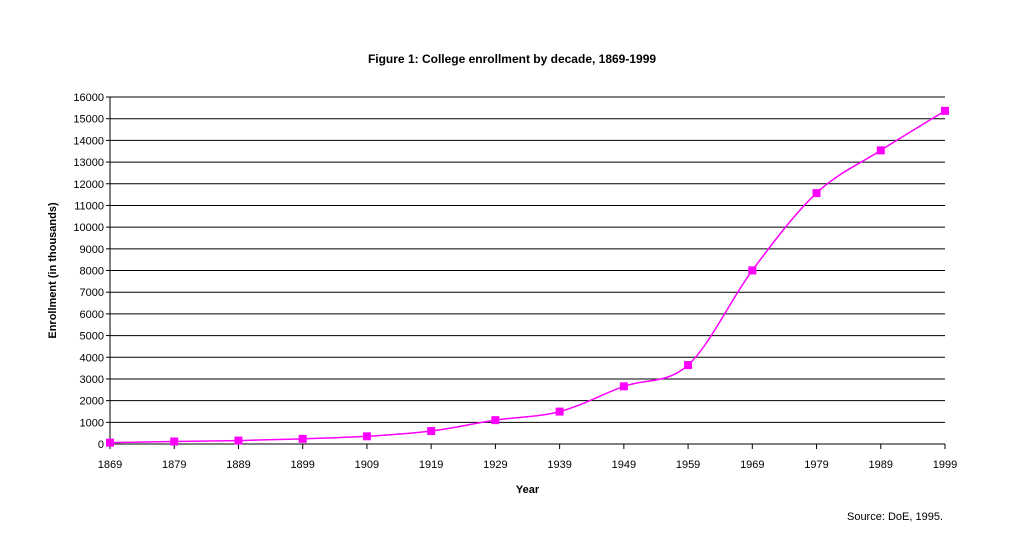 Image resolution: width=1024 pixels, height=547 pixels. I want to click on y-tick-label: 6000, so click(92, 315).